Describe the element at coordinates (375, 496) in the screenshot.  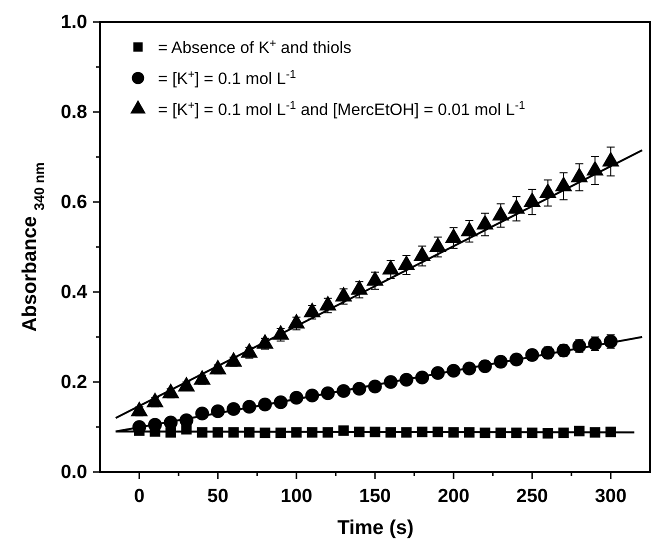
I see `x-tick-label: 150` at that location.